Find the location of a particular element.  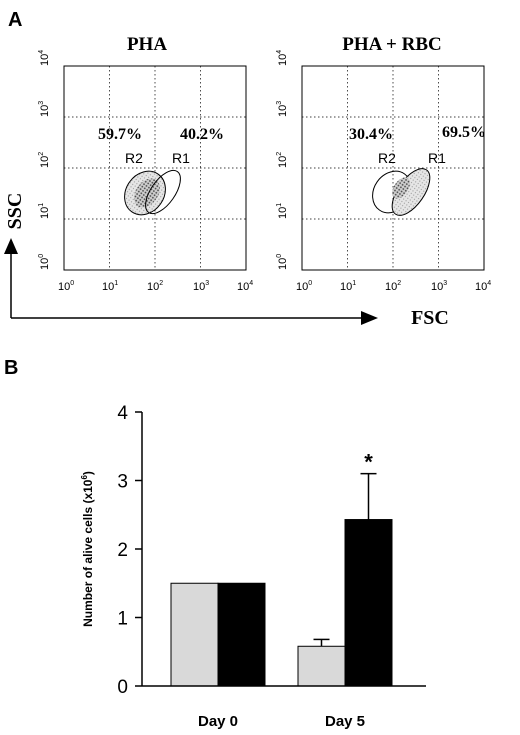

gate-r2-percent: 30.4% is located at coordinates (371, 134).